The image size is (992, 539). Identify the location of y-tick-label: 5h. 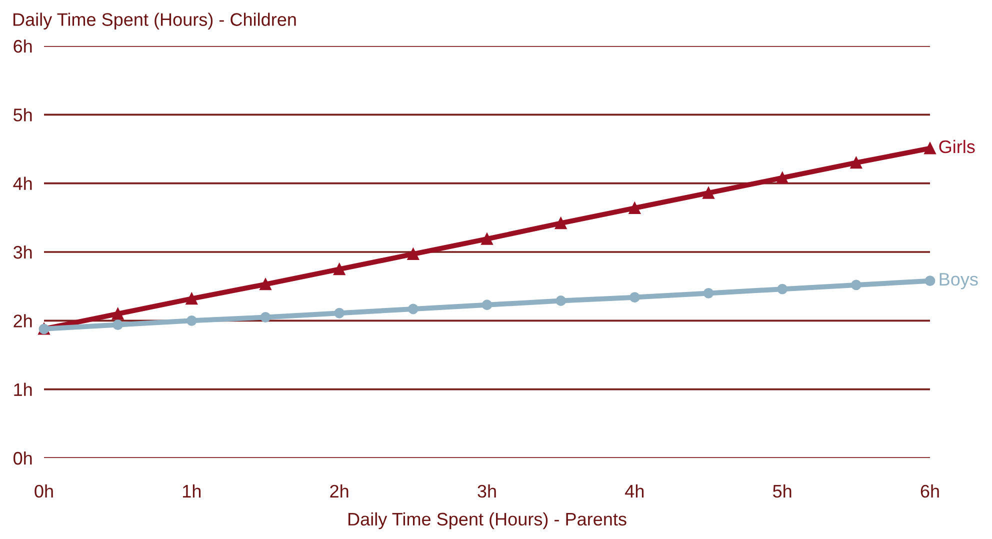
(23, 115).